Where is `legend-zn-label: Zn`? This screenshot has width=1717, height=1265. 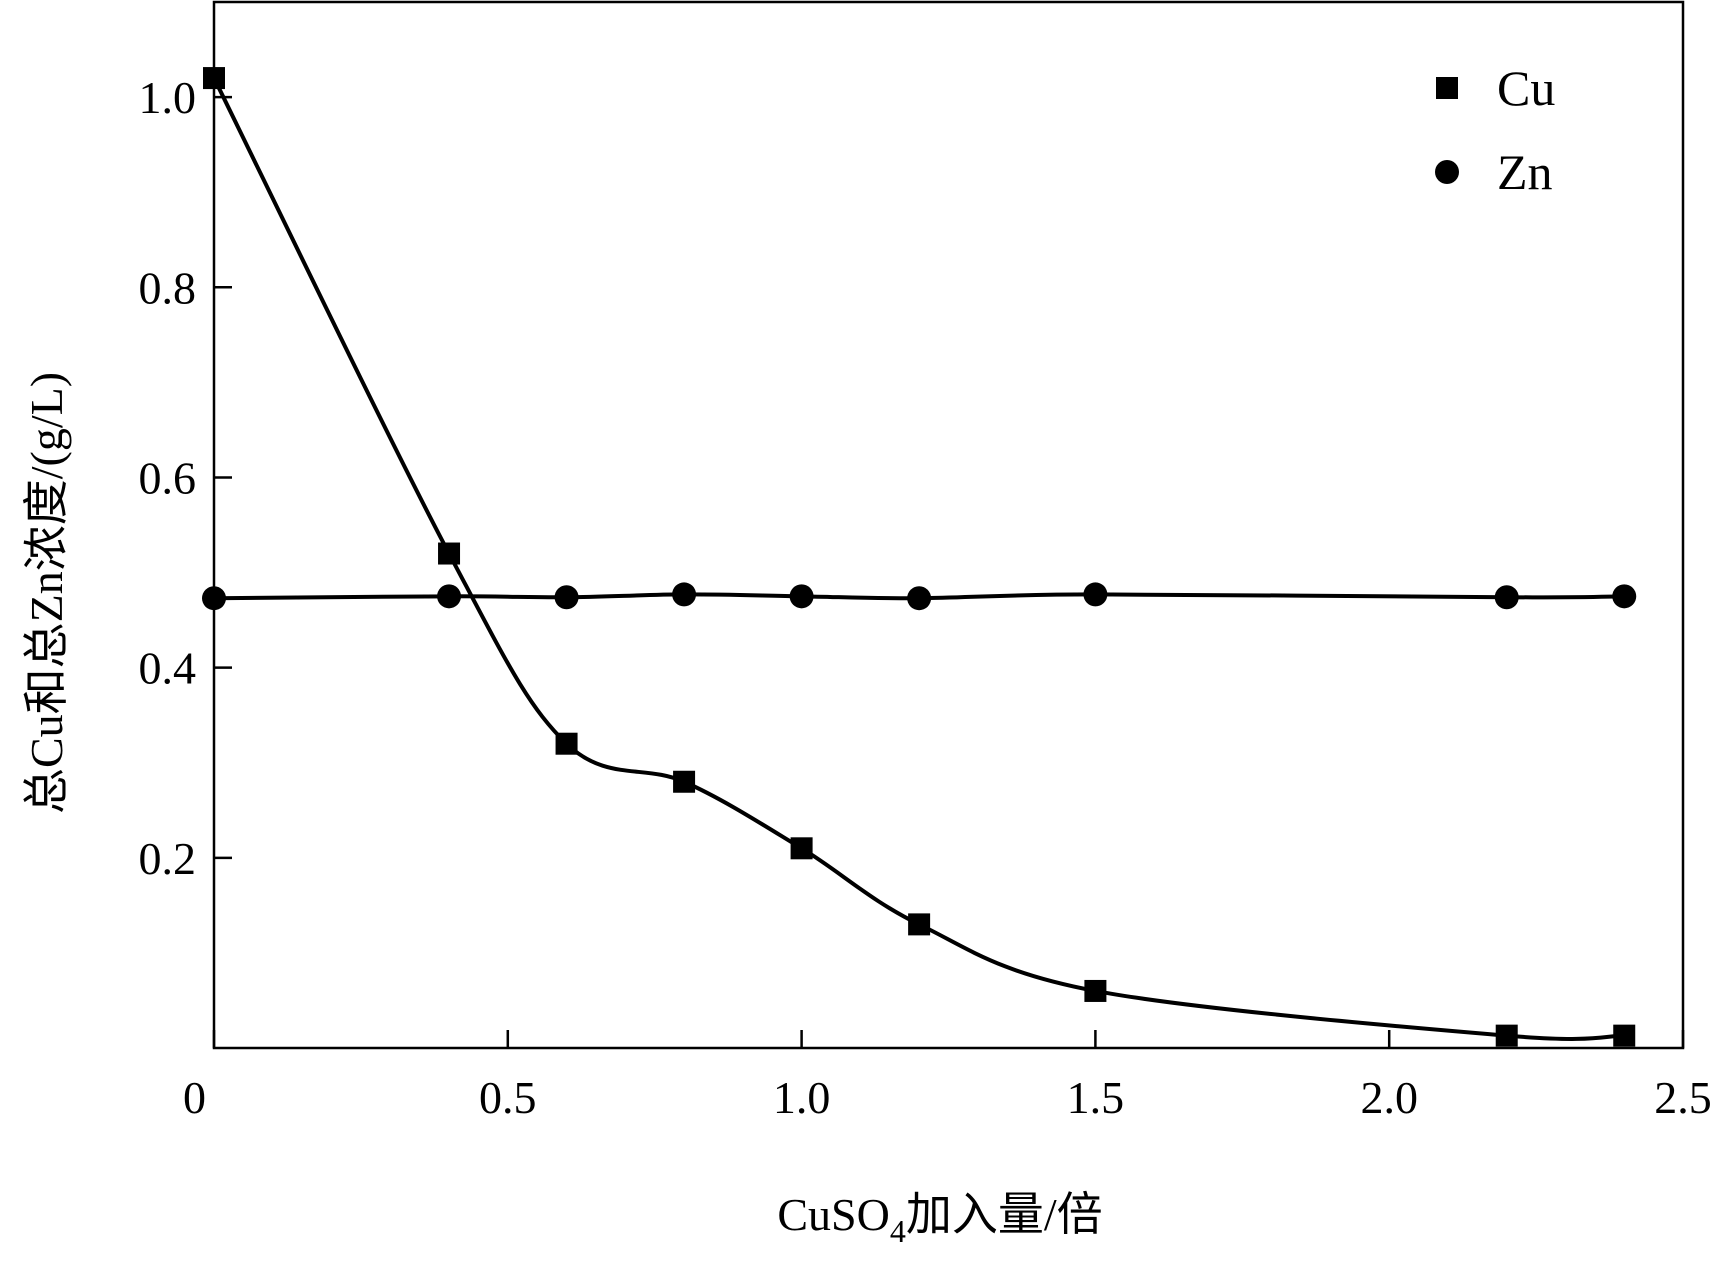
legend-zn-label: Zn is located at coordinates (1525, 172).